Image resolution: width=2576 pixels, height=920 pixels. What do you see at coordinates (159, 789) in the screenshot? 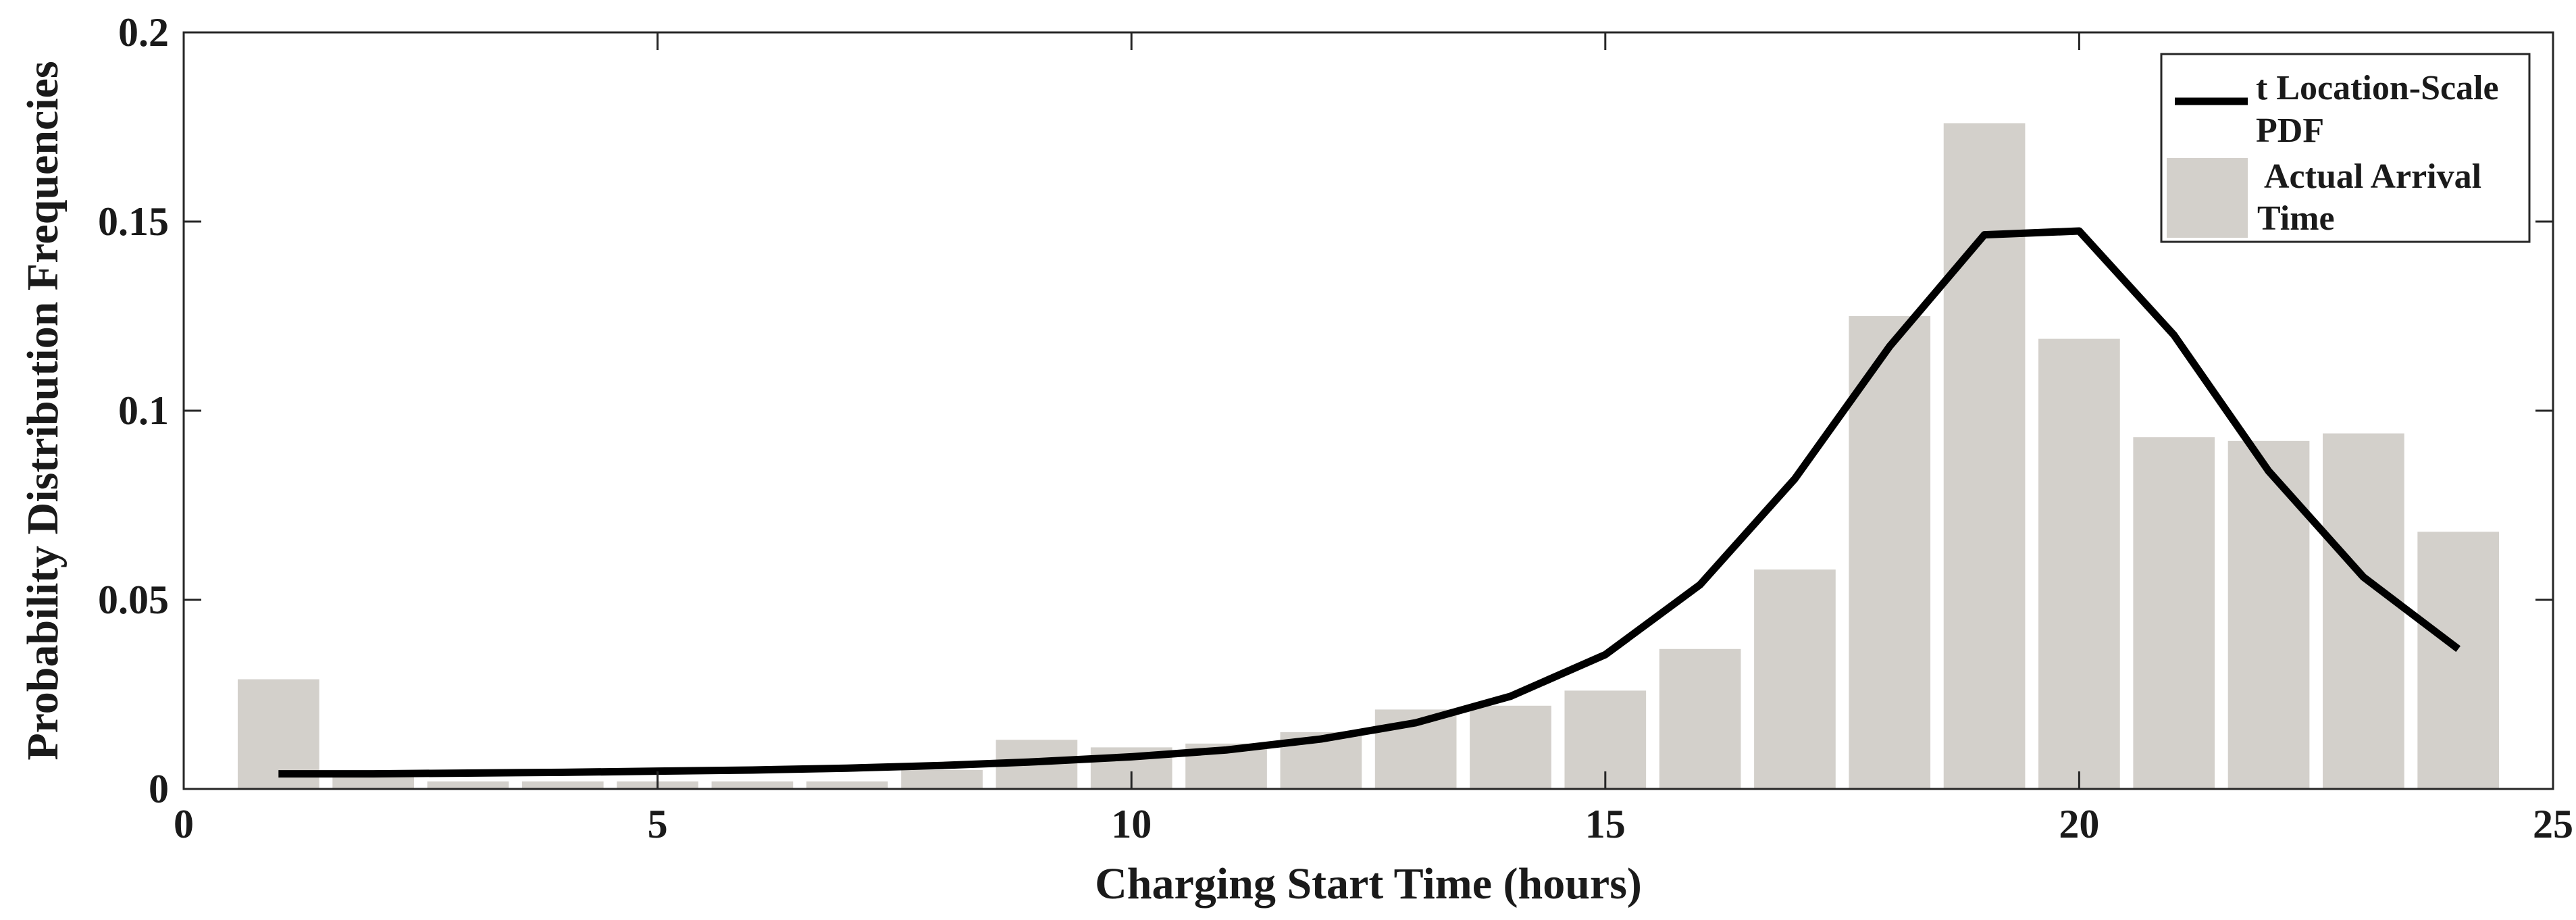
I see `y-tick-label: 0` at bounding box center [159, 789].